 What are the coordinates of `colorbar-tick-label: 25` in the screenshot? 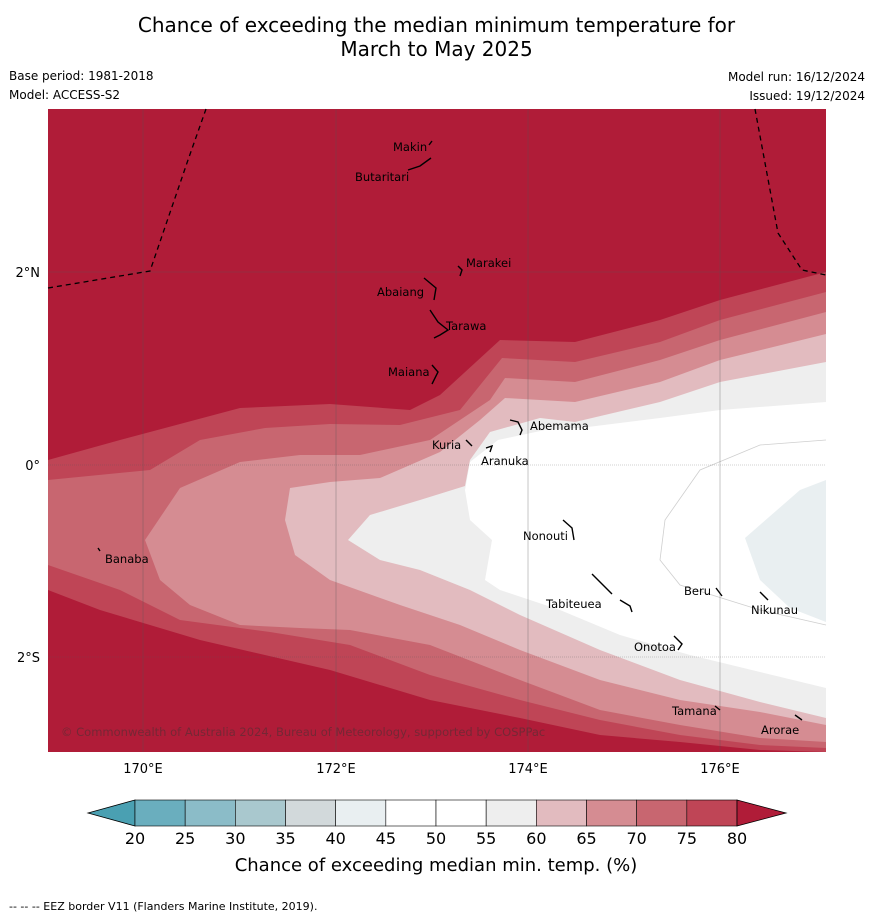 It's located at (185, 838).